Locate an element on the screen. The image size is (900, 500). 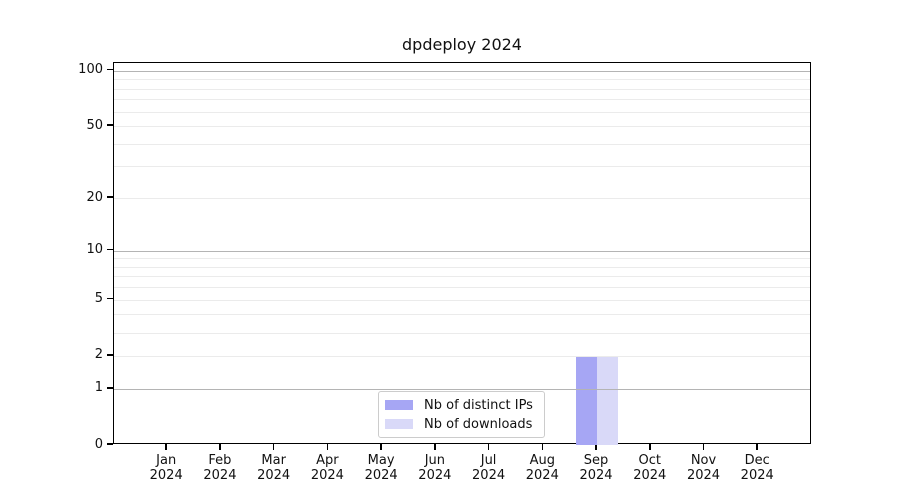
legend-entry-distinct-ips: Nb of distinct IPs is located at coordinates (464, 405).